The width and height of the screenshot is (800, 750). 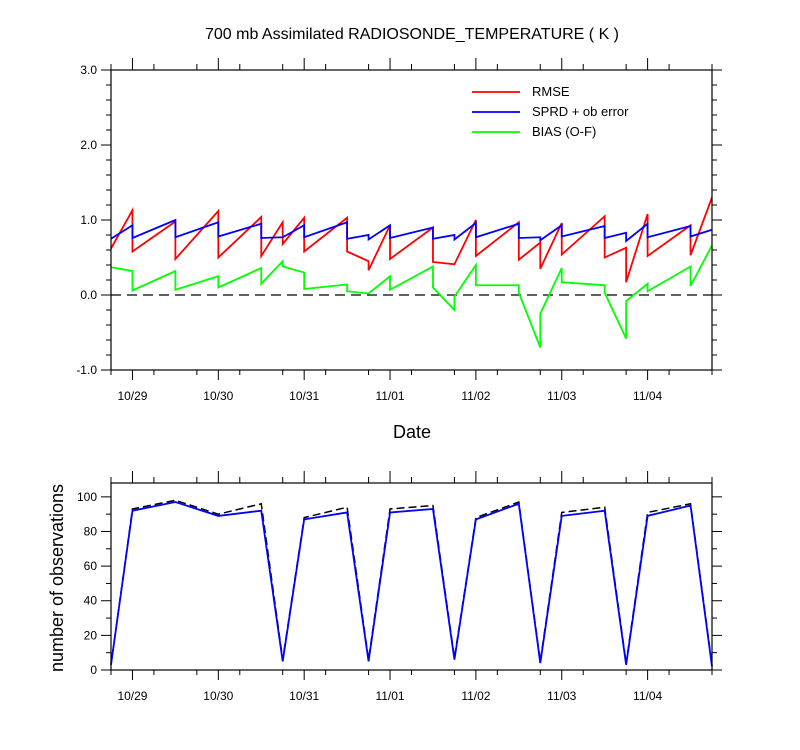 What do you see at coordinates (411, 230) in the screenshot?
I see `series-line-sprd-ob-error` at bounding box center [411, 230].